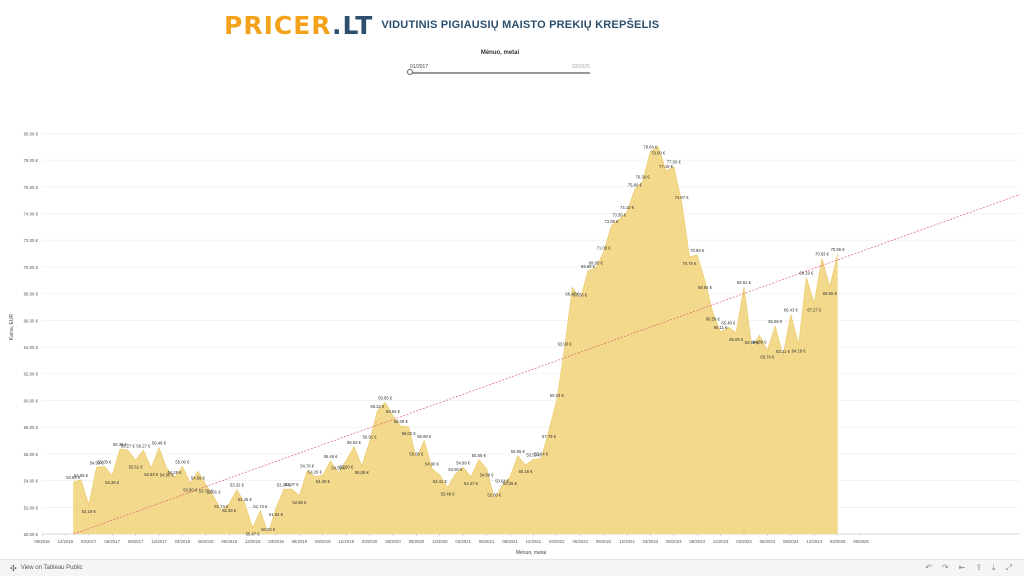  What do you see at coordinates (229, 541) in the screenshot?
I see `x-tick-label: 09/2018` at bounding box center [229, 541].